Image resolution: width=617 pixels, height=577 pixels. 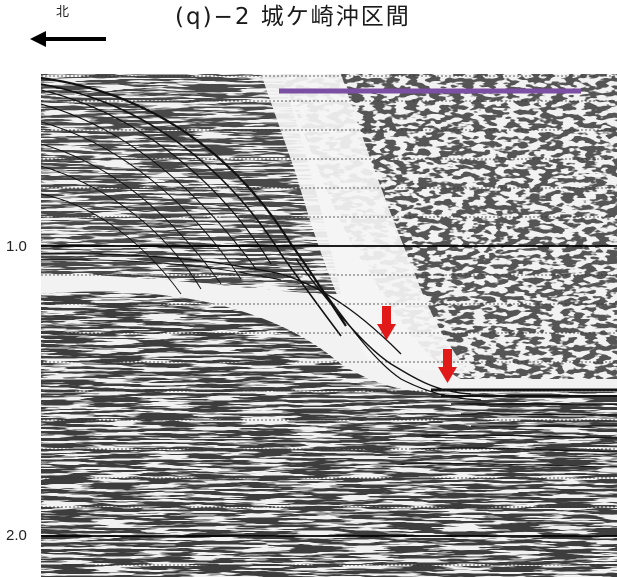 I want to click on left-arrow-icon, so click(x=68, y=39).